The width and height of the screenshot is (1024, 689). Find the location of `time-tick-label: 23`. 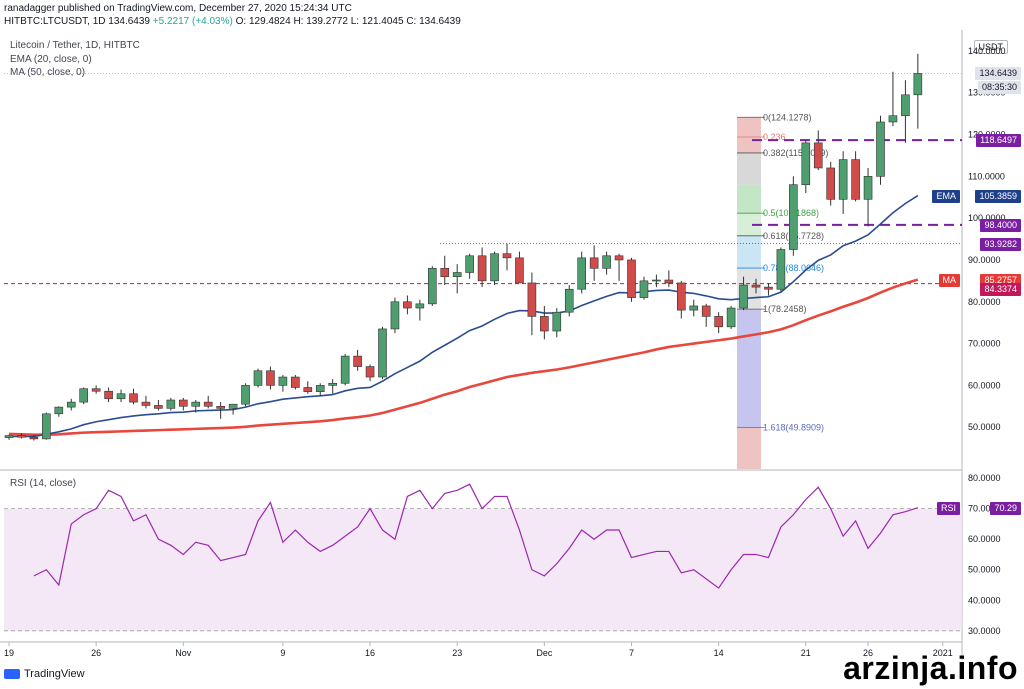

time-tick-label: 23 is located at coordinates (457, 653).